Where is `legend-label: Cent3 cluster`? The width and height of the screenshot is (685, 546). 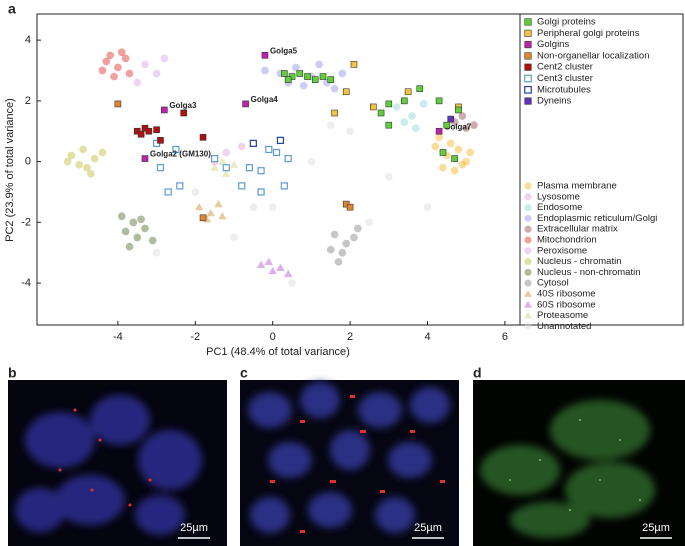 legend-label: Cent3 cluster is located at coordinates (565, 78).